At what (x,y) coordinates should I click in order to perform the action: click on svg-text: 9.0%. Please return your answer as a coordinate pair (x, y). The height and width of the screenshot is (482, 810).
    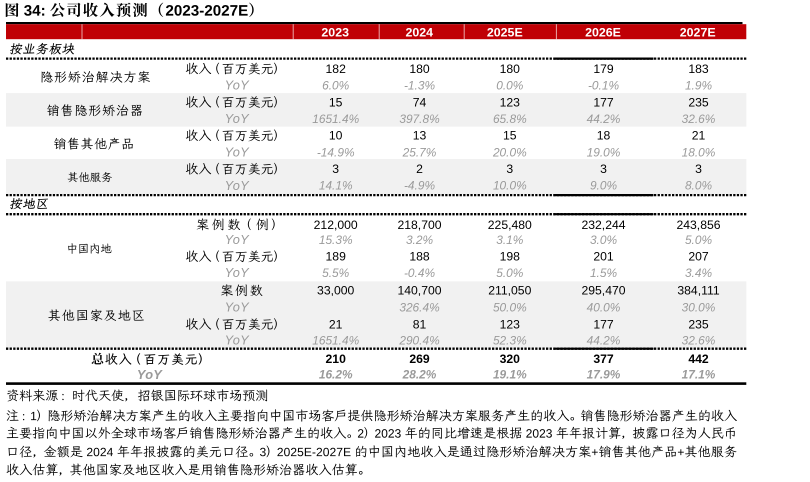
    Looking at the image, I should click on (604, 186).